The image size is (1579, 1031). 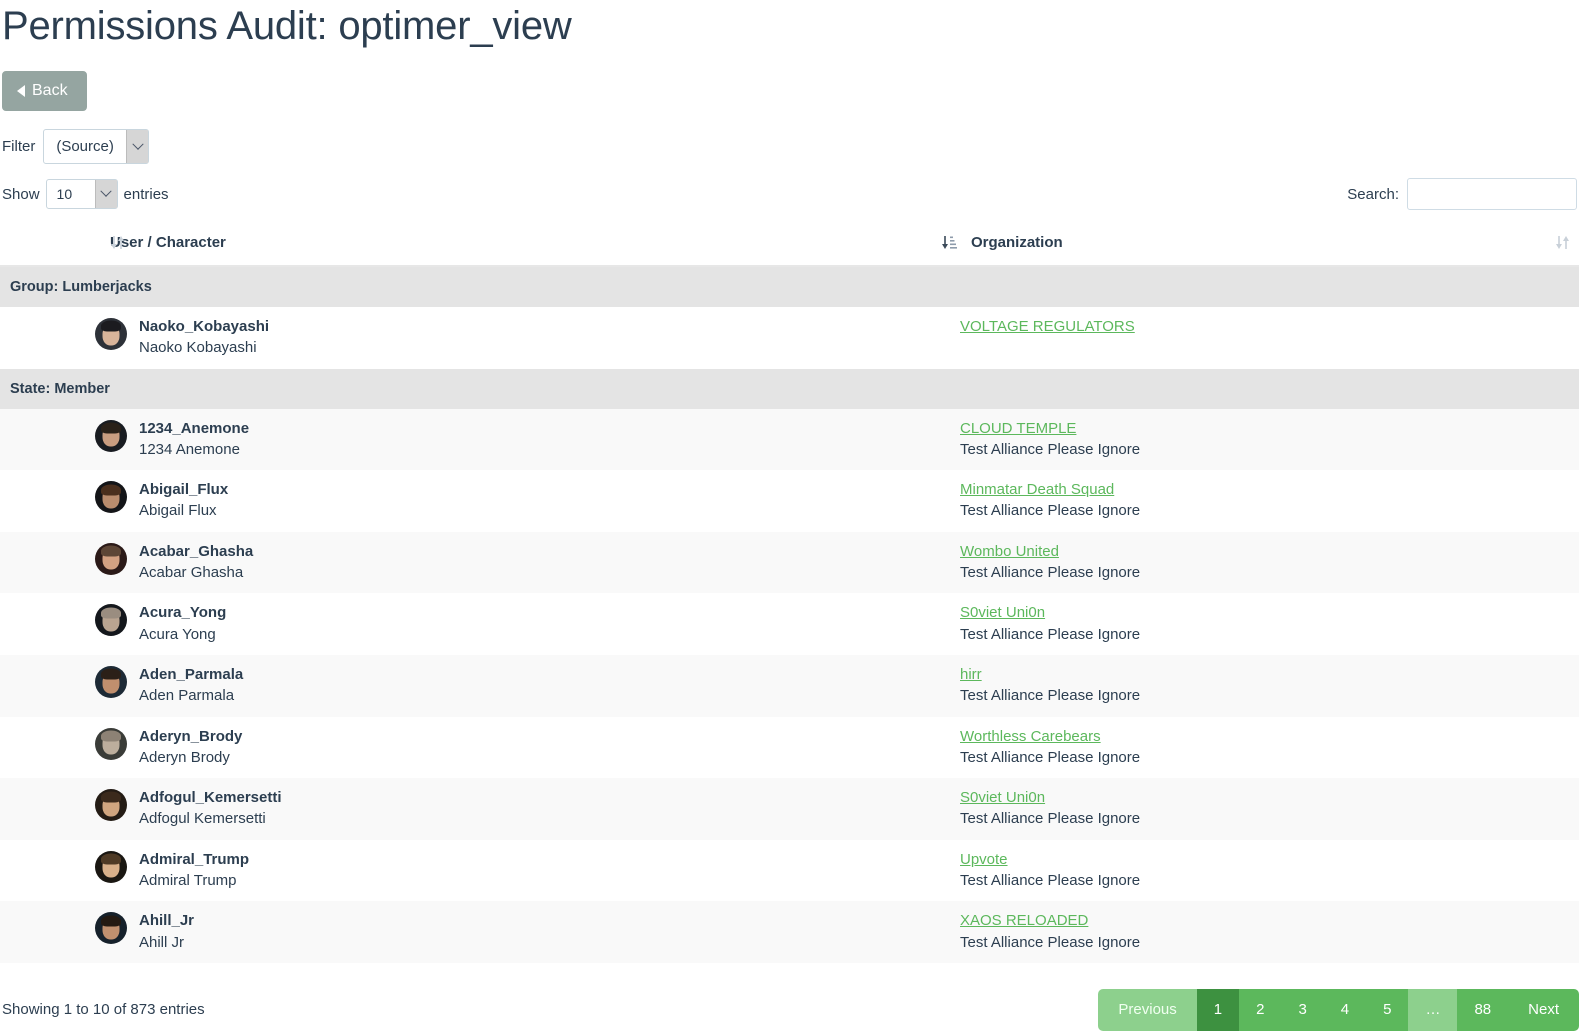 I want to click on username: Aden_Parmala, so click(x=191, y=674).